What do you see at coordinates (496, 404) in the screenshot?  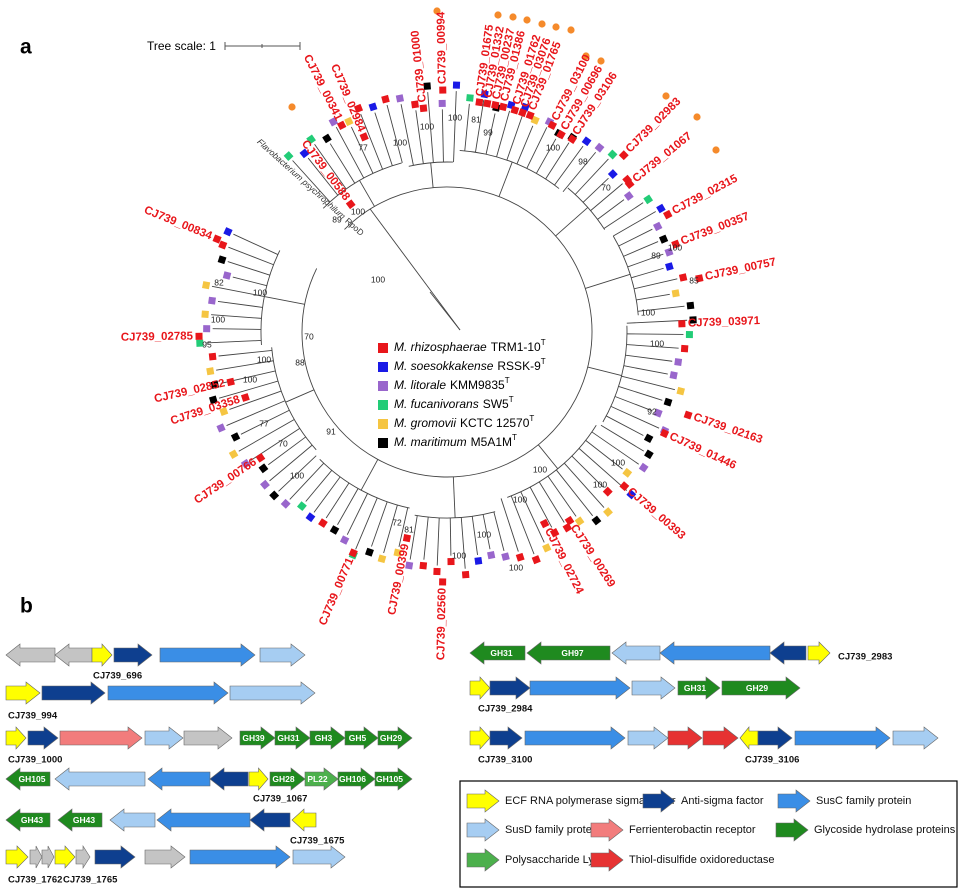 I see `strain: SW5` at bounding box center [496, 404].